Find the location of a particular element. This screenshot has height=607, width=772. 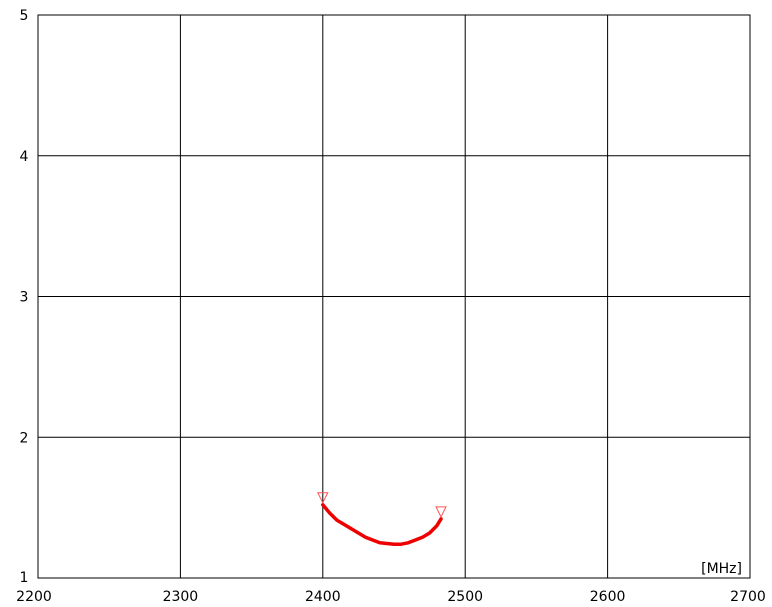

y-tick-label: 2 is located at coordinates (24, 438).